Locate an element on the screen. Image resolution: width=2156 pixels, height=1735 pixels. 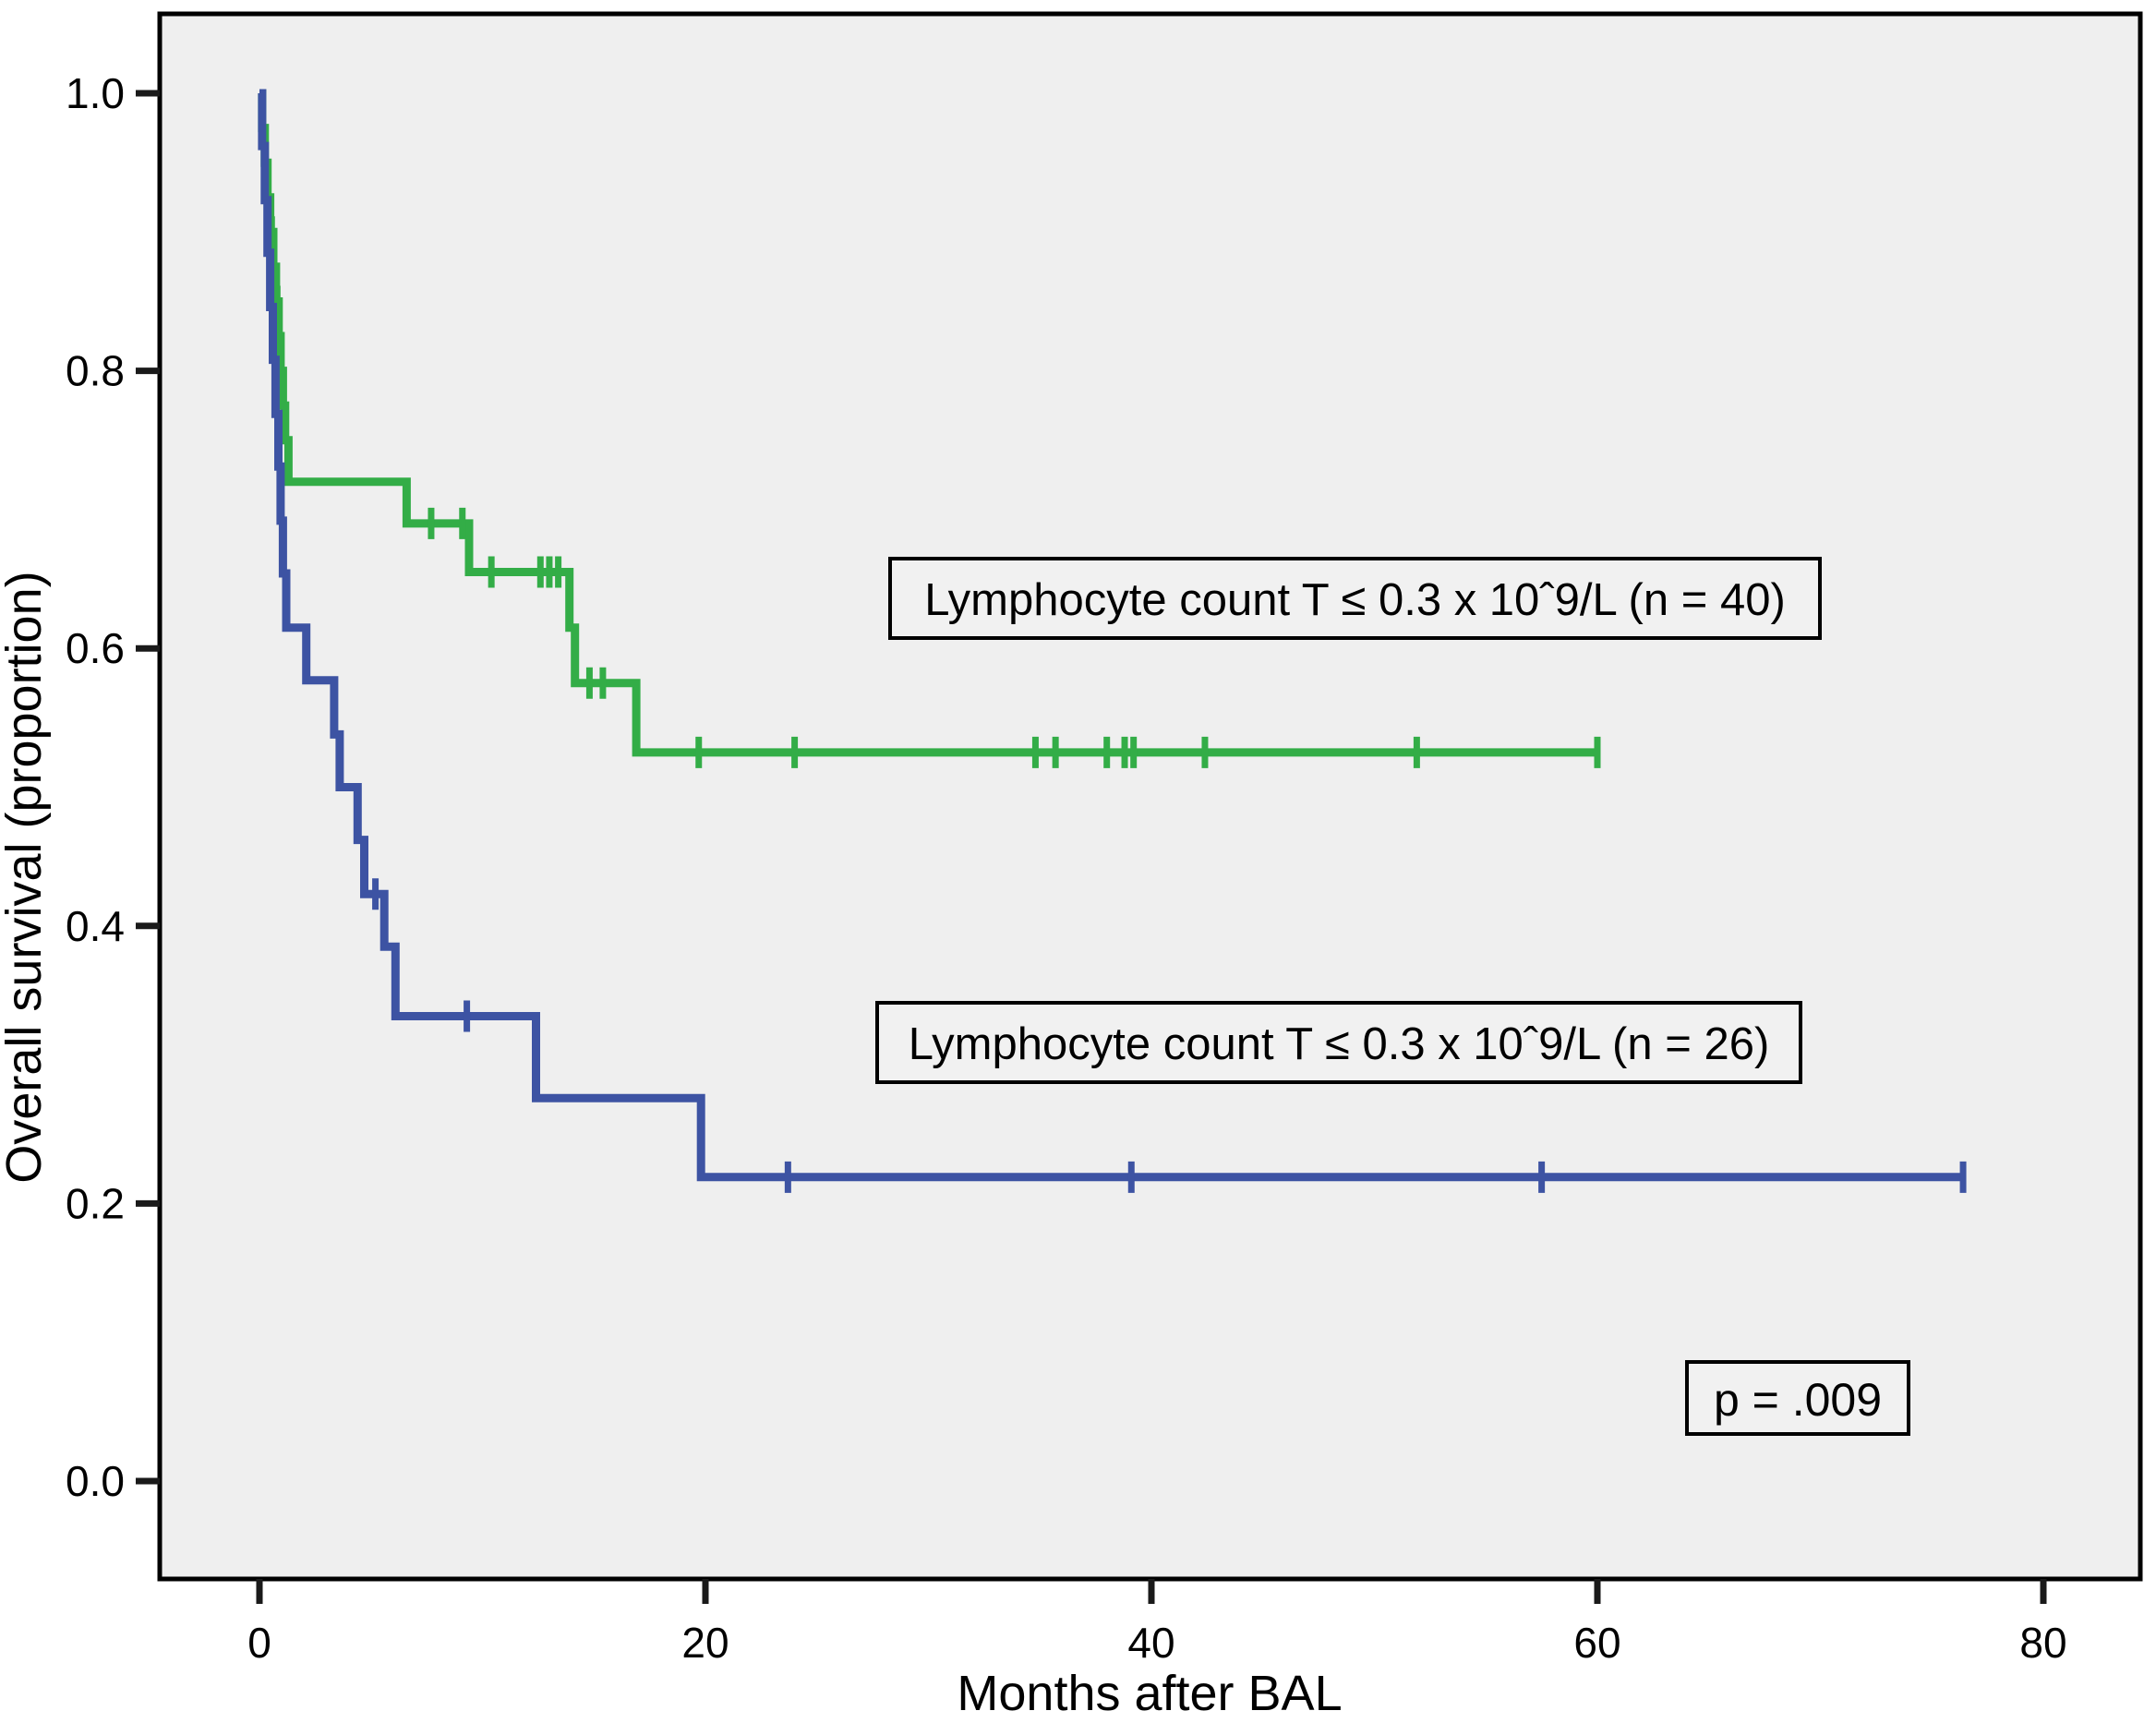
x-axis-title: Months after BAL is located at coordinates (1149, 1693).